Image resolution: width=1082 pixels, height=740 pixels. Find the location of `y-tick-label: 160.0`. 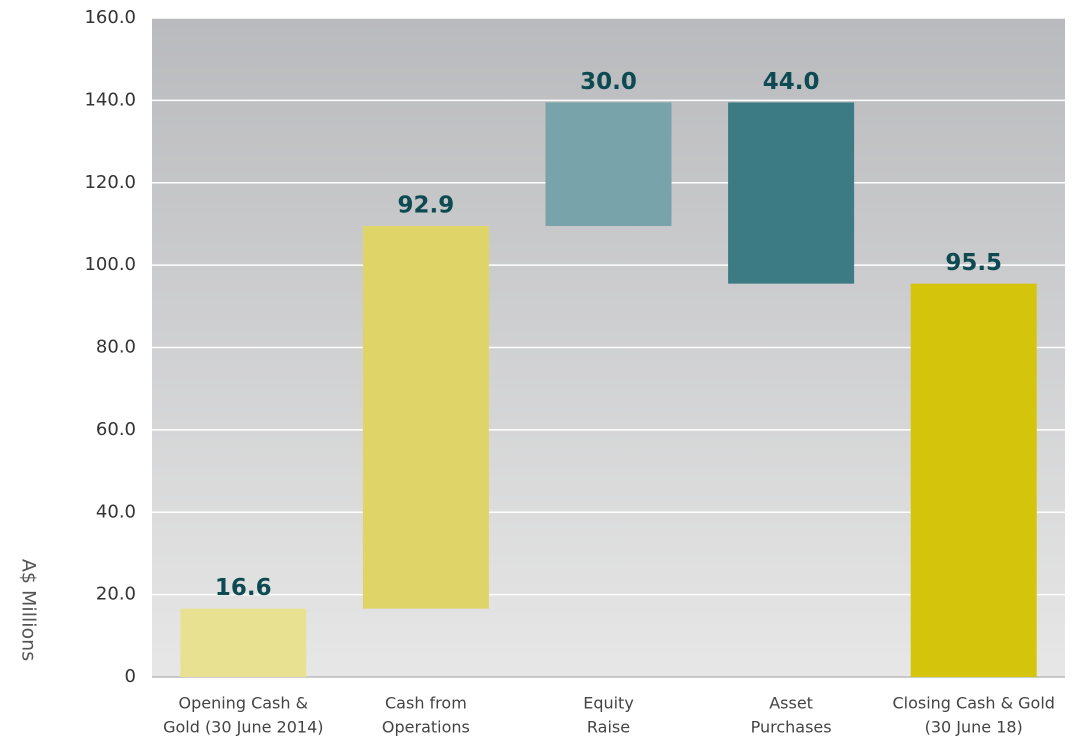

y-tick-label: 160.0 is located at coordinates (110, 17).